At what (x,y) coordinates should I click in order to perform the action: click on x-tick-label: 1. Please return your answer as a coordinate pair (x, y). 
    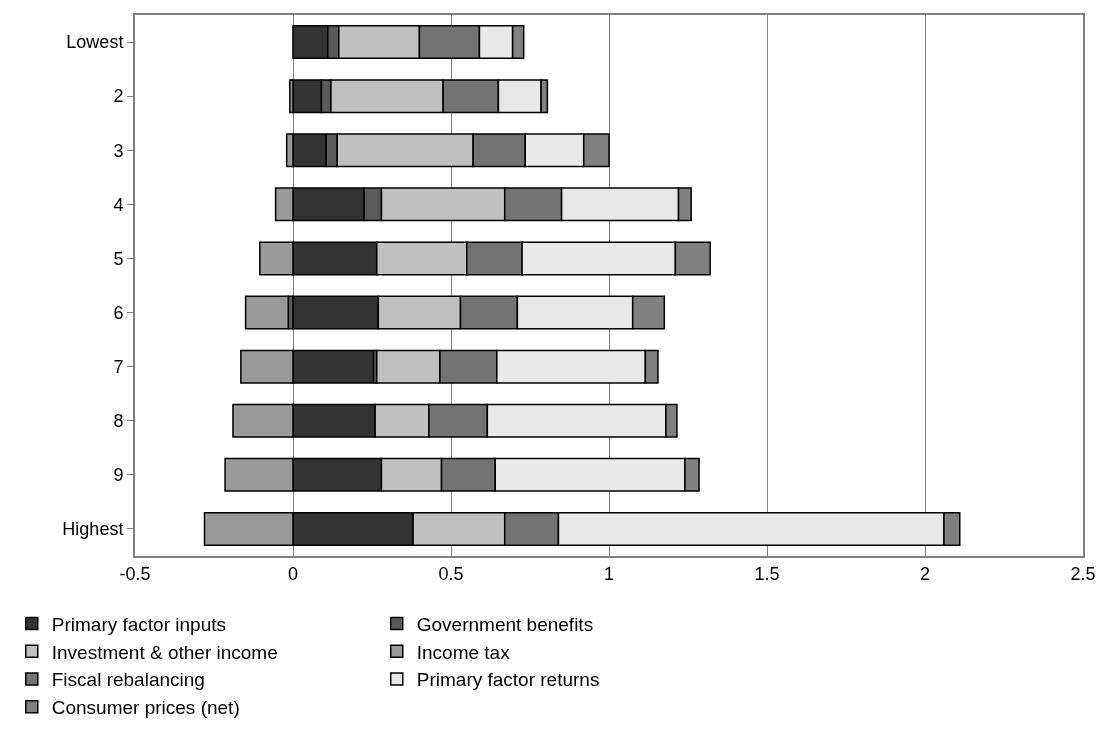
    Looking at the image, I should click on (609, 573).